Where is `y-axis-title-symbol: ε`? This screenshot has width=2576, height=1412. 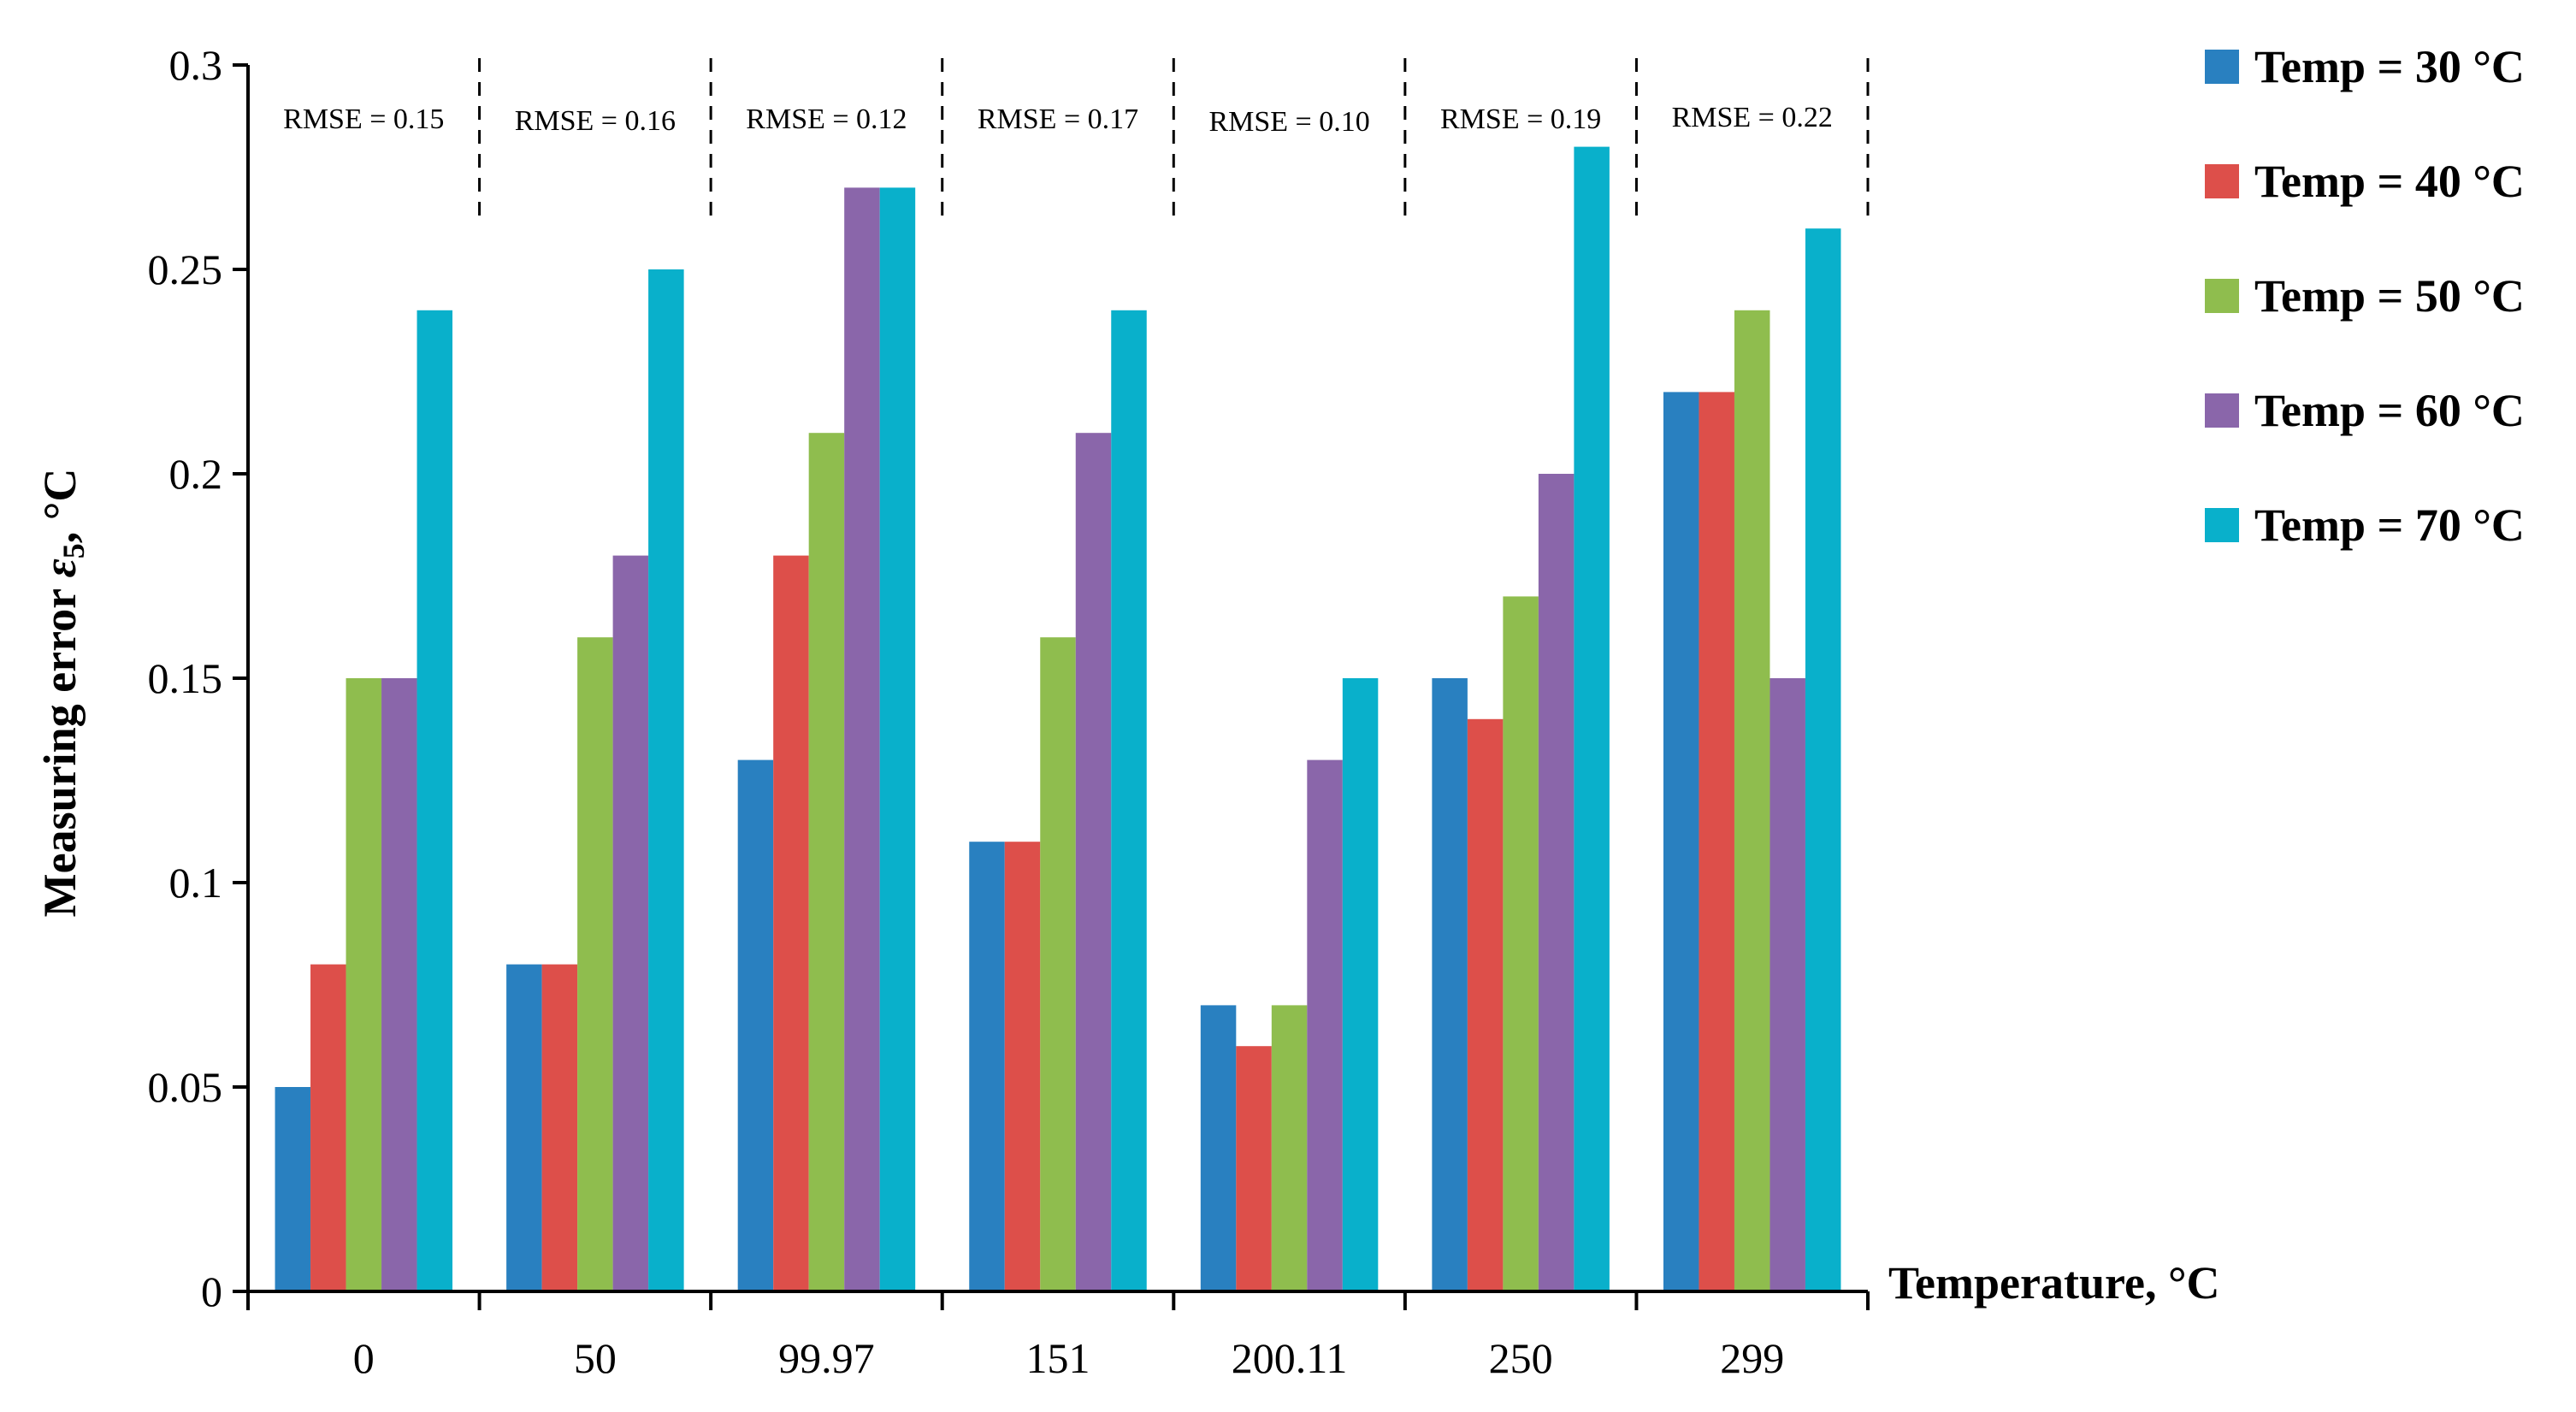 y-axis-title-symbol: ε is located at coordinates (60, 567).